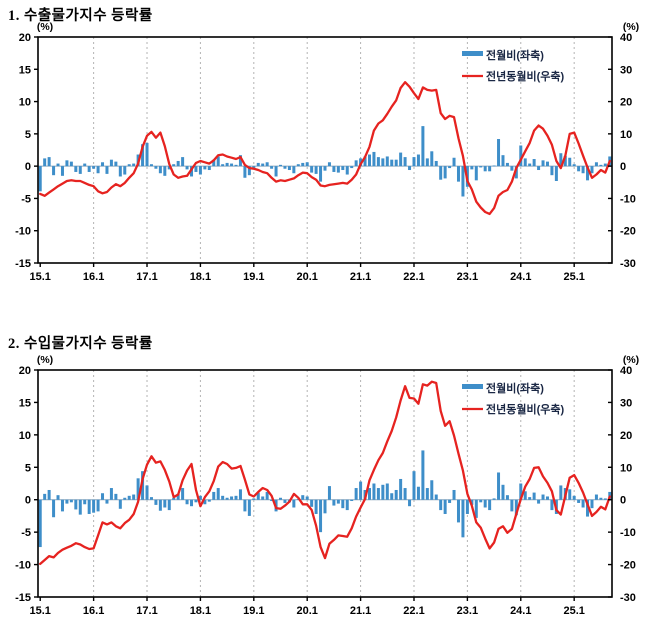 The image size is (658, 623). What do you see at coordinates (28, 135) in the screenshot?
I see `left-tick-label: 5` at bounding box center [28, 135].